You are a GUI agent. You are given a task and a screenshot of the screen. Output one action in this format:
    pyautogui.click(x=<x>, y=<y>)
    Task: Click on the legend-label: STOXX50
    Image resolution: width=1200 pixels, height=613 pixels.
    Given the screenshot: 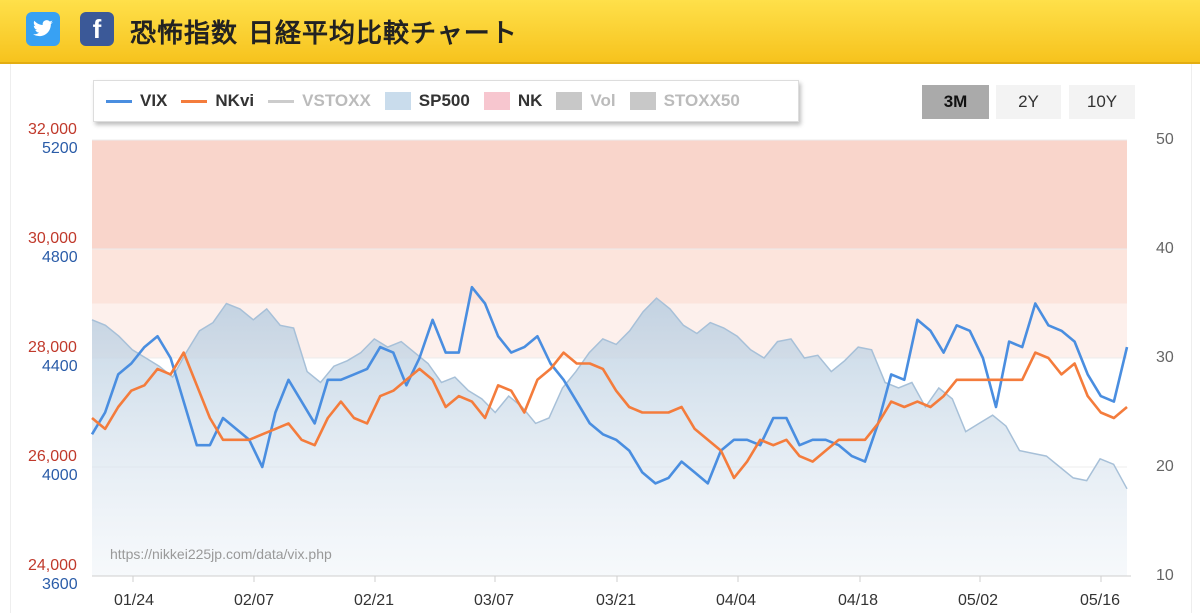 What is the action you would take?
    pyautogui.click(x=701, y=100)
    